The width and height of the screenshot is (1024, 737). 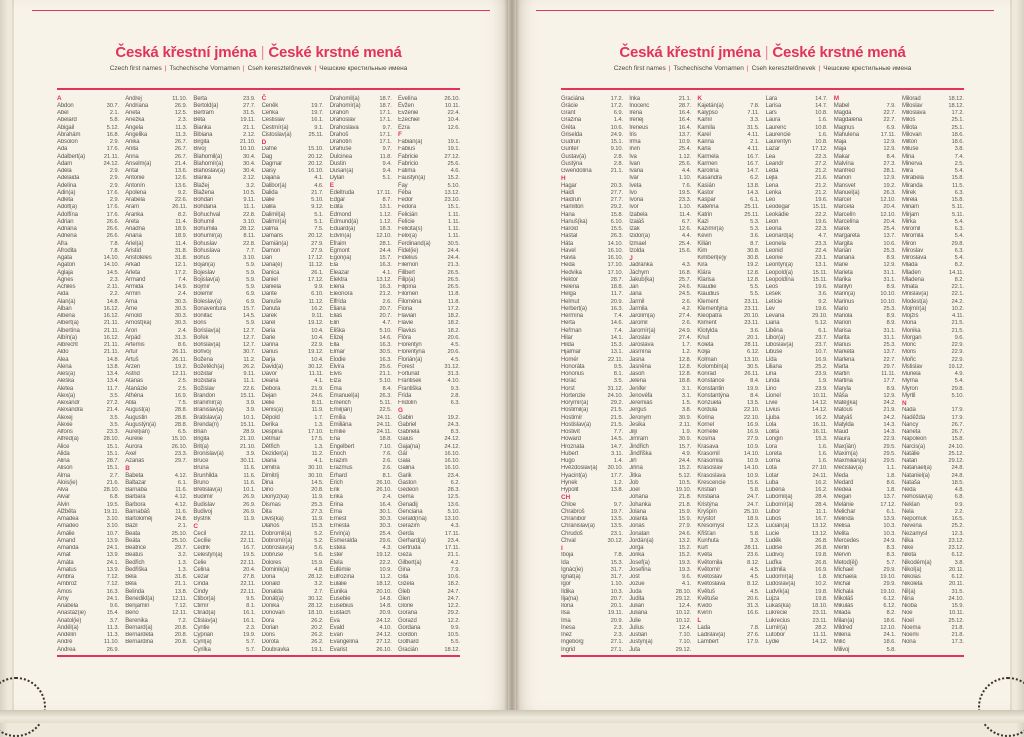 What do you see at coordinates (333, 265) in the screenshot?
I see `first-name: Ela` at bounding box center [333, 265].